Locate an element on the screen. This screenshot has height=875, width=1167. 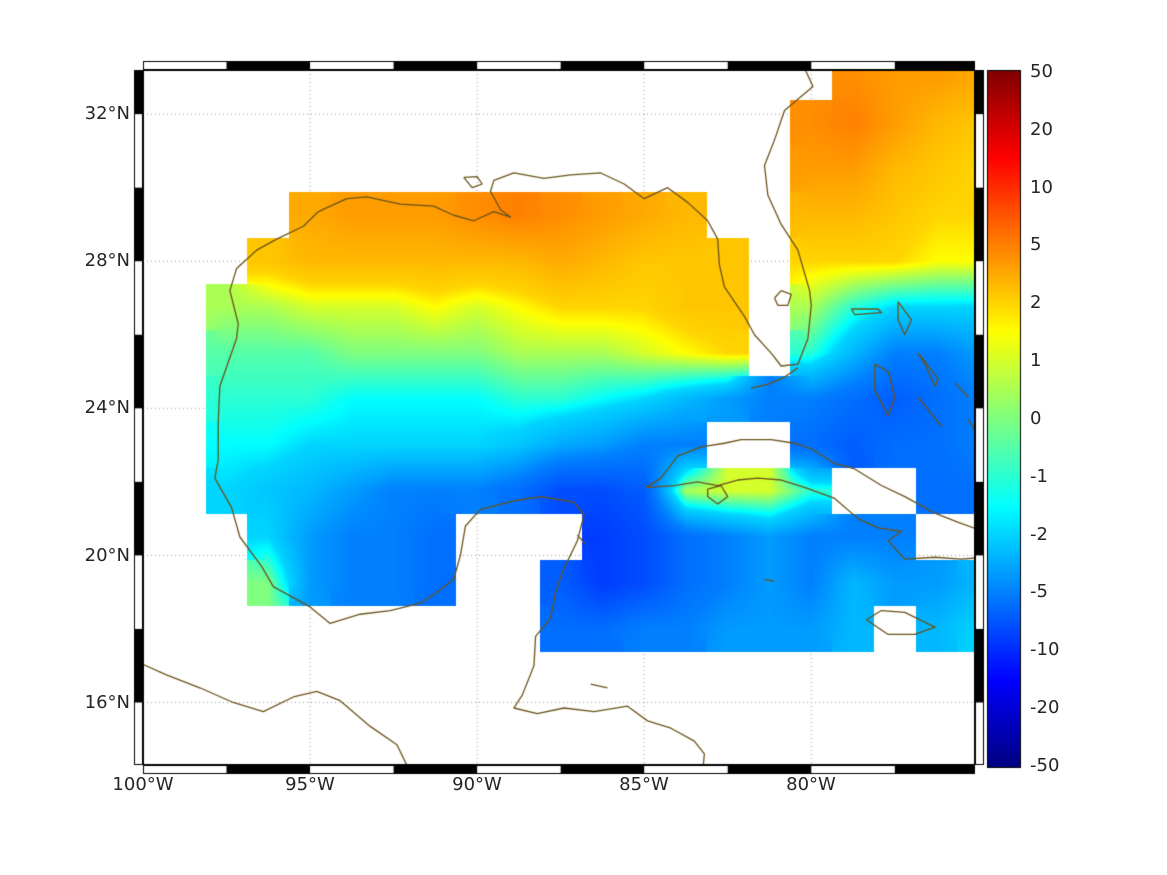
cb-tick-m5: -5 is located at coordinates (1039, 591).